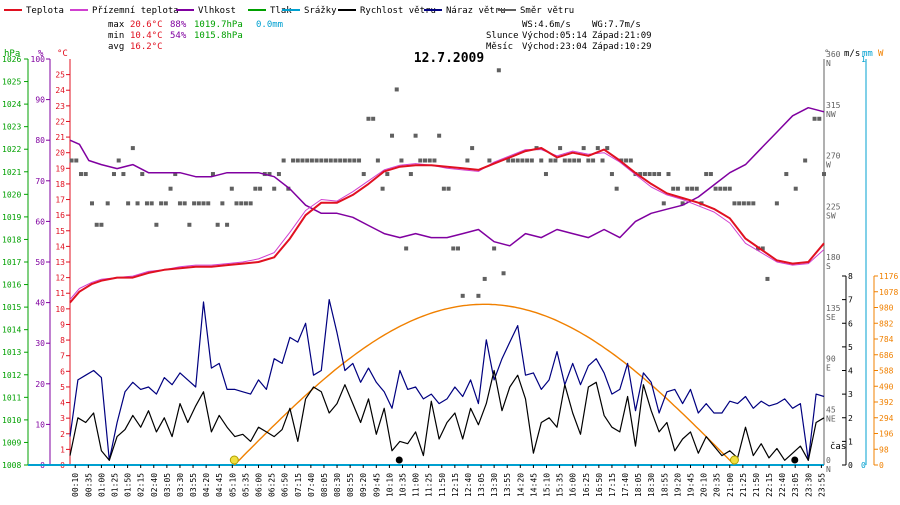 The height and width of the screenshot is (505, 900). Describe the element at coordinates (442, 485) in the screenshot. I see `tick-label-time: 11:50` at that location.